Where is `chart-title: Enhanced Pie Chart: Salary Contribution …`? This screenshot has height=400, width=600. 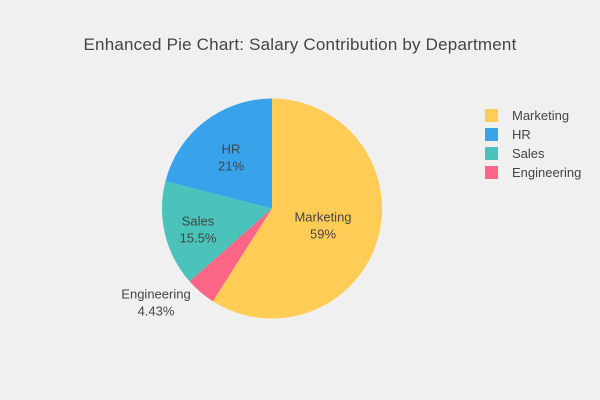
chart-title: Enhanced Pie Chart: Salary Contribution … is located at coordinates (300, 44).